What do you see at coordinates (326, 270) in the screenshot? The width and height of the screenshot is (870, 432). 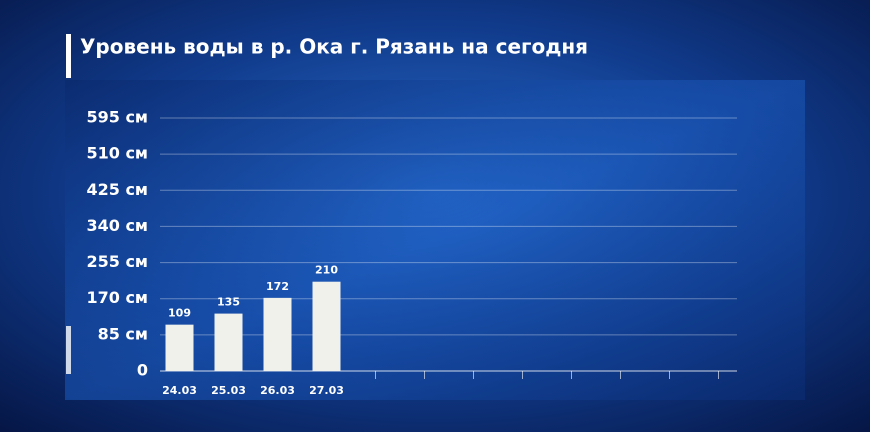 I see `value-label: 210` at bounding box center [326, 270].